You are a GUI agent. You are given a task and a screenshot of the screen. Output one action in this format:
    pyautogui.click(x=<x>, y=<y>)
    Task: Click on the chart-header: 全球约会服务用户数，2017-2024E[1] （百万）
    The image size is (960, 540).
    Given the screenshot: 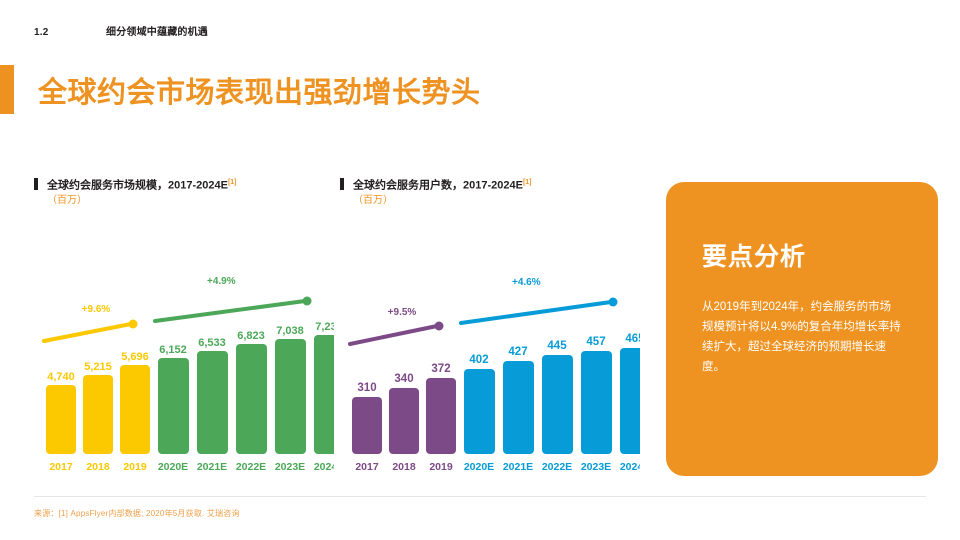 What is the action you would take?
    pyautogui.click(x=490, y=191)
    